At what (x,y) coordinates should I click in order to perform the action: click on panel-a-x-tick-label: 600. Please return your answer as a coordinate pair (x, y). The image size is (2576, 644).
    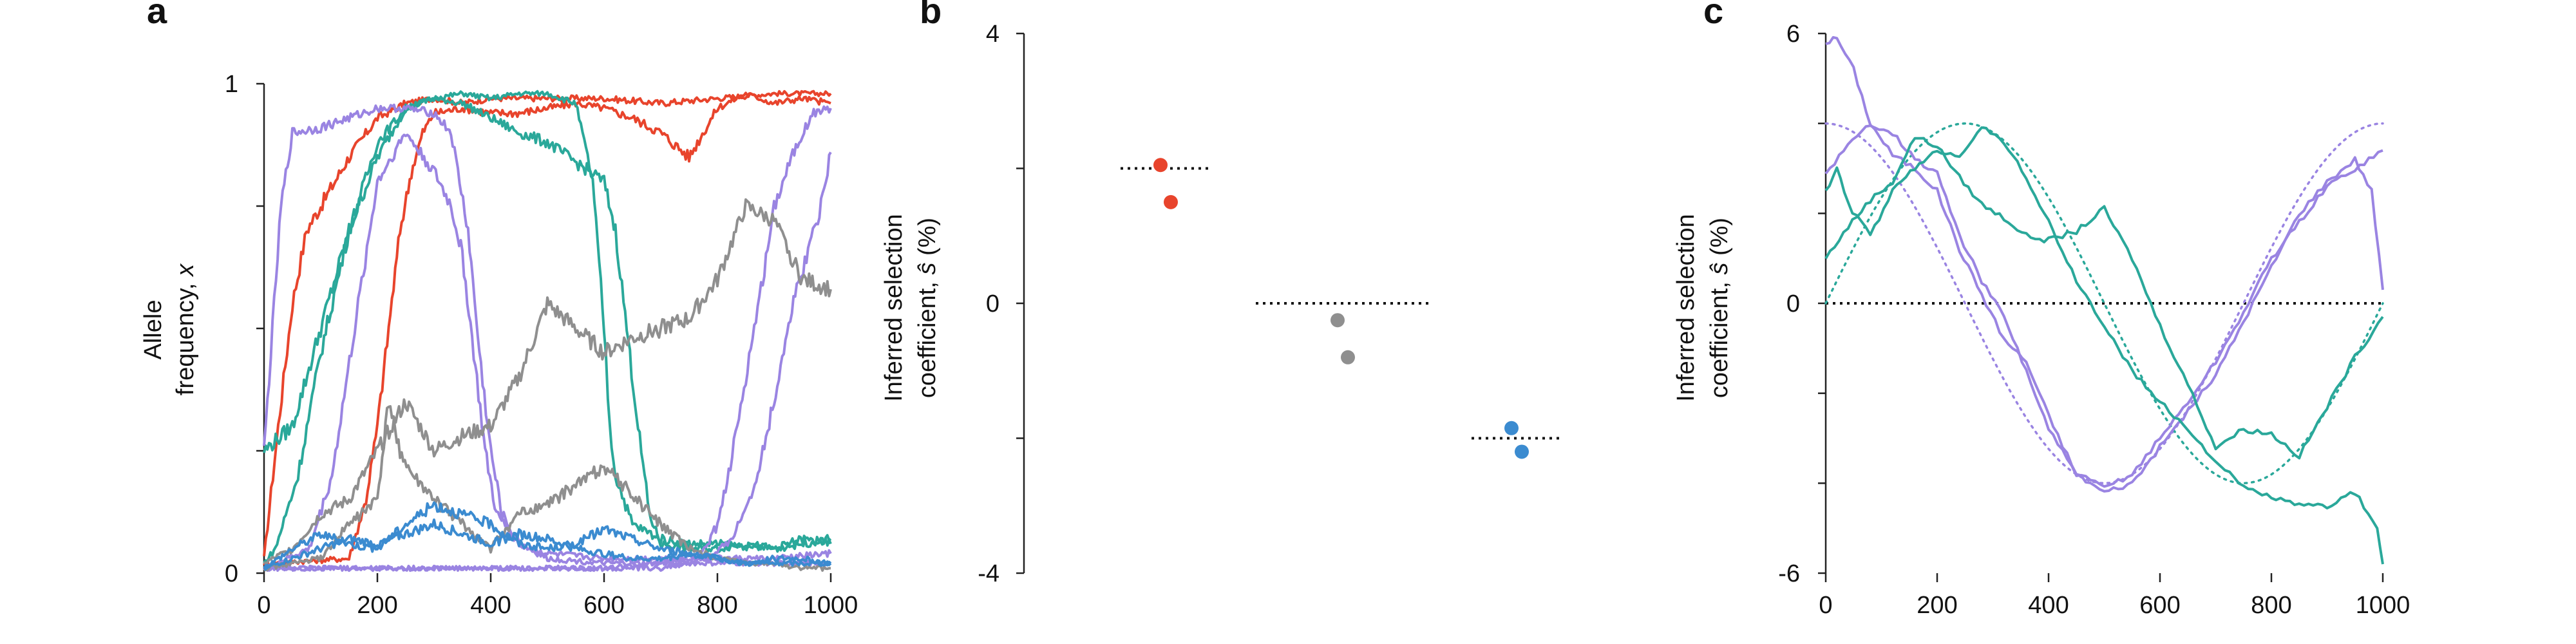
    Looking at the image, I should click on (603, 605).